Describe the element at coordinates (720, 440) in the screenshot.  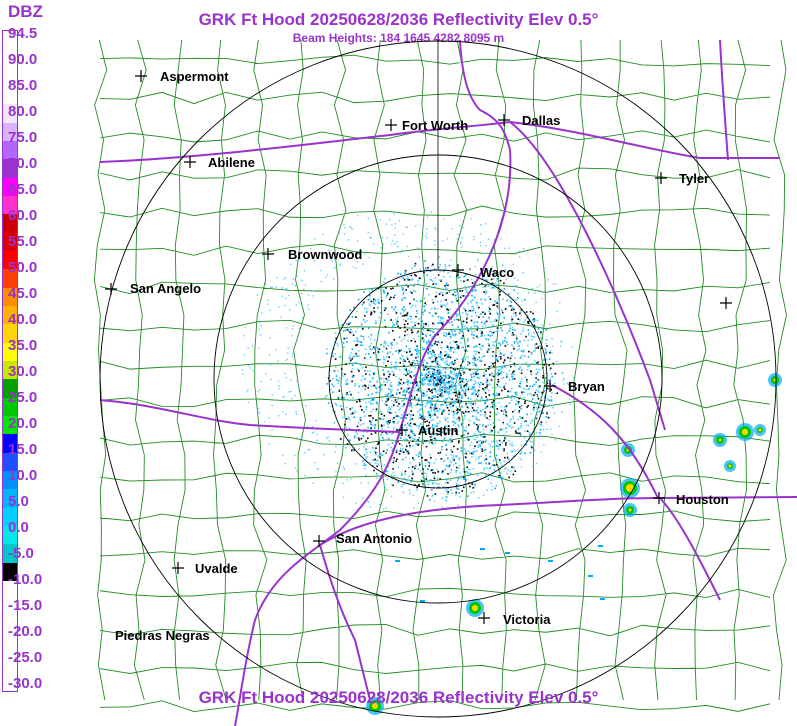
I see `storm-core` at that location.